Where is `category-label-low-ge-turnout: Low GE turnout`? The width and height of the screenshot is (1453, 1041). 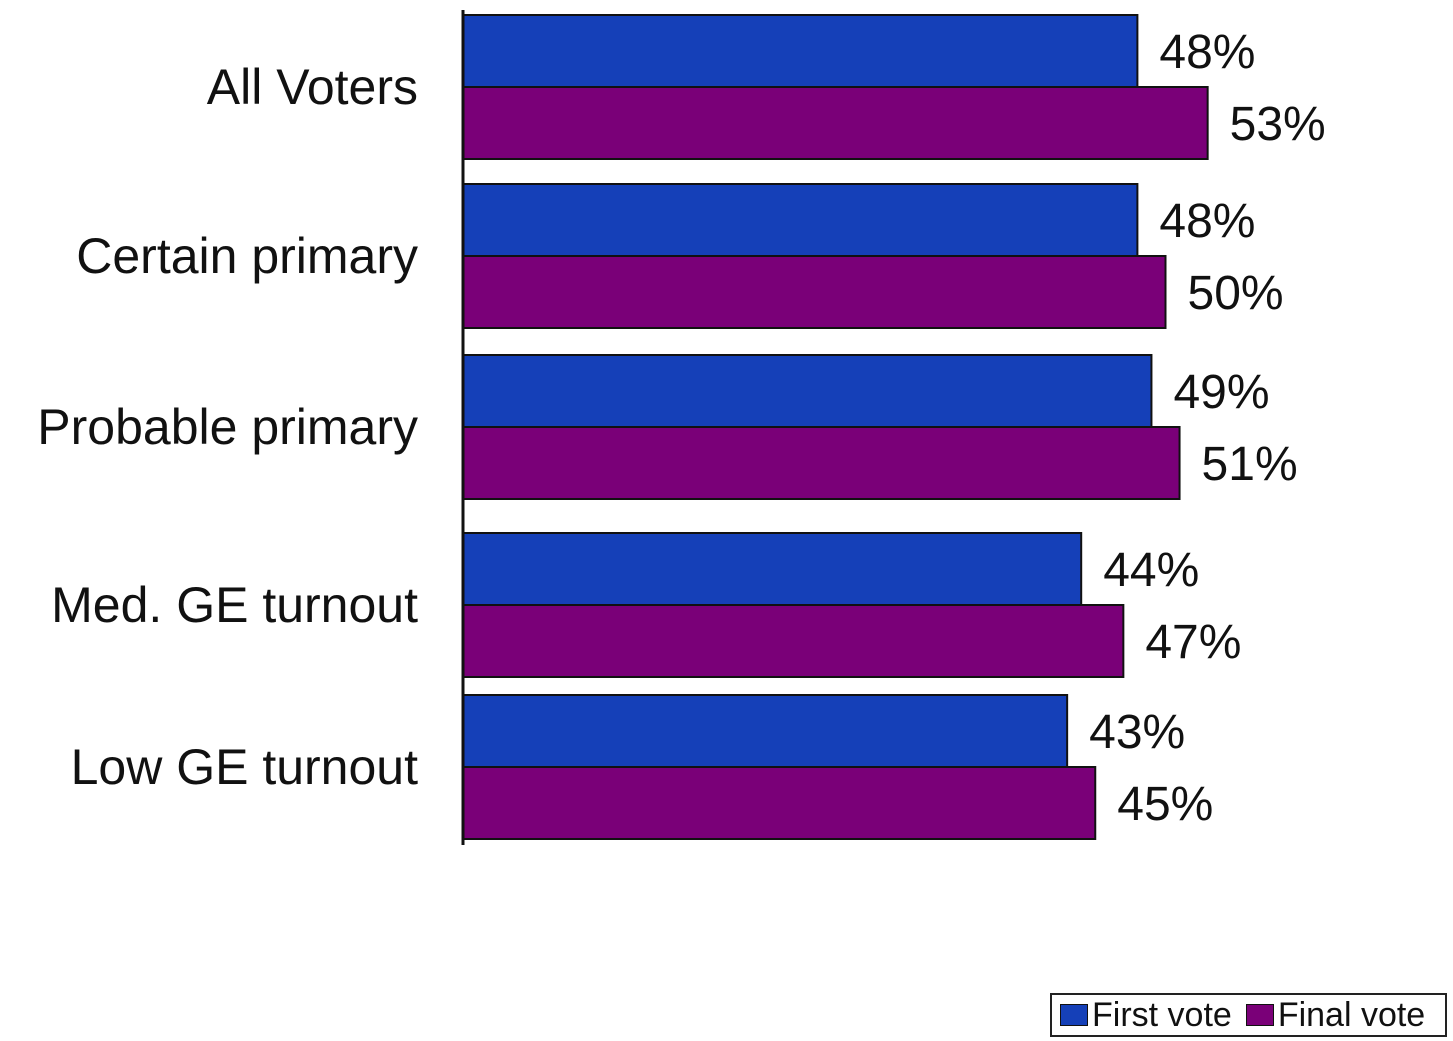
category-label-low-ge-turnout: Low GE turnout is located at coordinates (245, 767).